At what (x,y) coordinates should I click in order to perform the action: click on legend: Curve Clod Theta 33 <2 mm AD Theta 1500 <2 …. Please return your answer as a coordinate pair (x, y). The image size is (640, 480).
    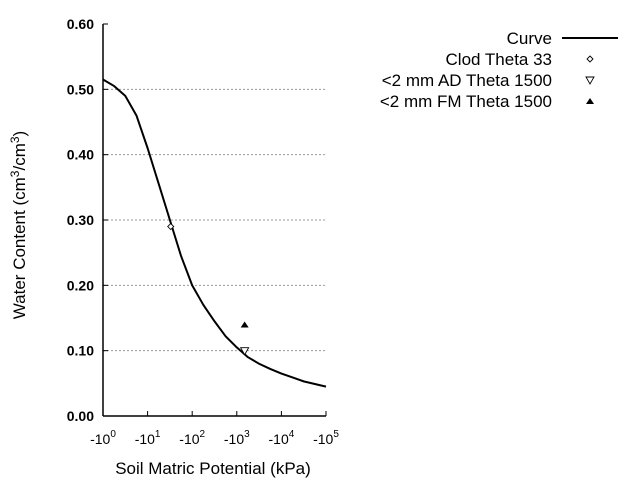
    Looking at the image, I should click on (499, 70).